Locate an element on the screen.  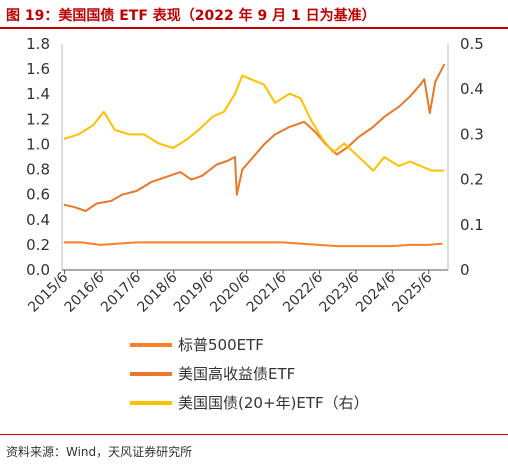
title-divider is located at coordinates (254, 28).